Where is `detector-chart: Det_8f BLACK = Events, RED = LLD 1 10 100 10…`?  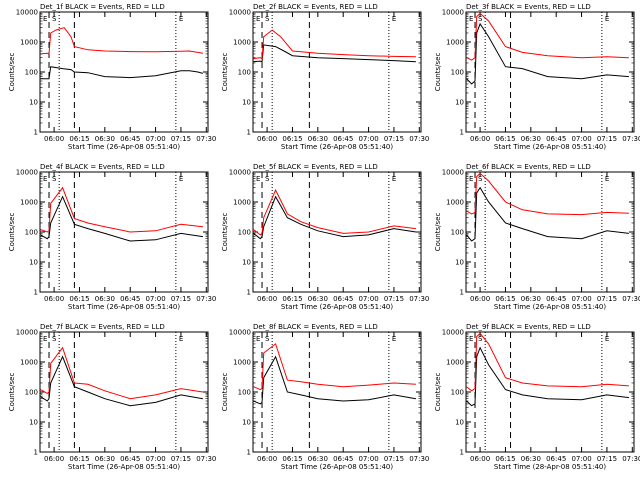 detector-chart: Det_8f BLACK = Events, RED = LLD 1 10 100 10… is located at coordinates (325, 397).